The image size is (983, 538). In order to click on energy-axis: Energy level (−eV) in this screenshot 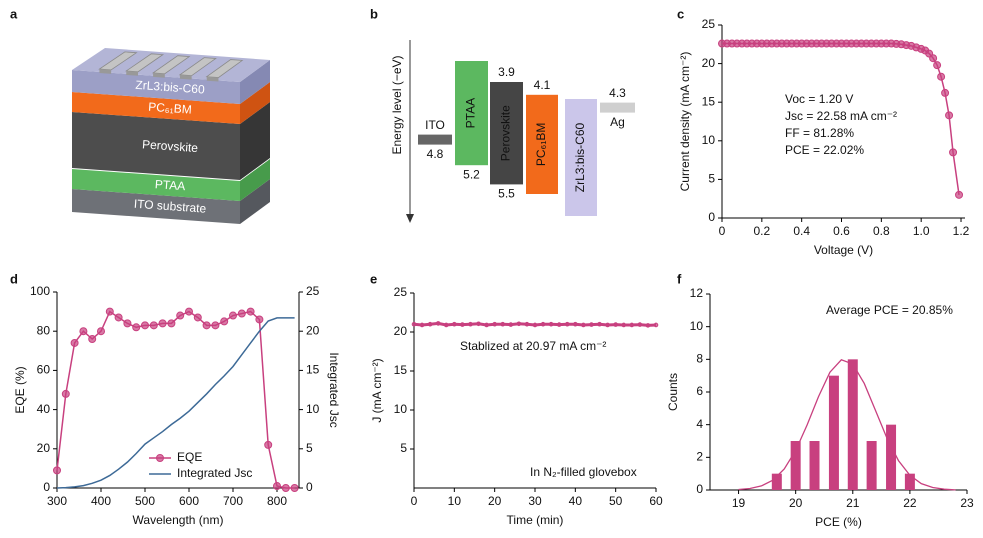, I will do `click(402, 131)`.